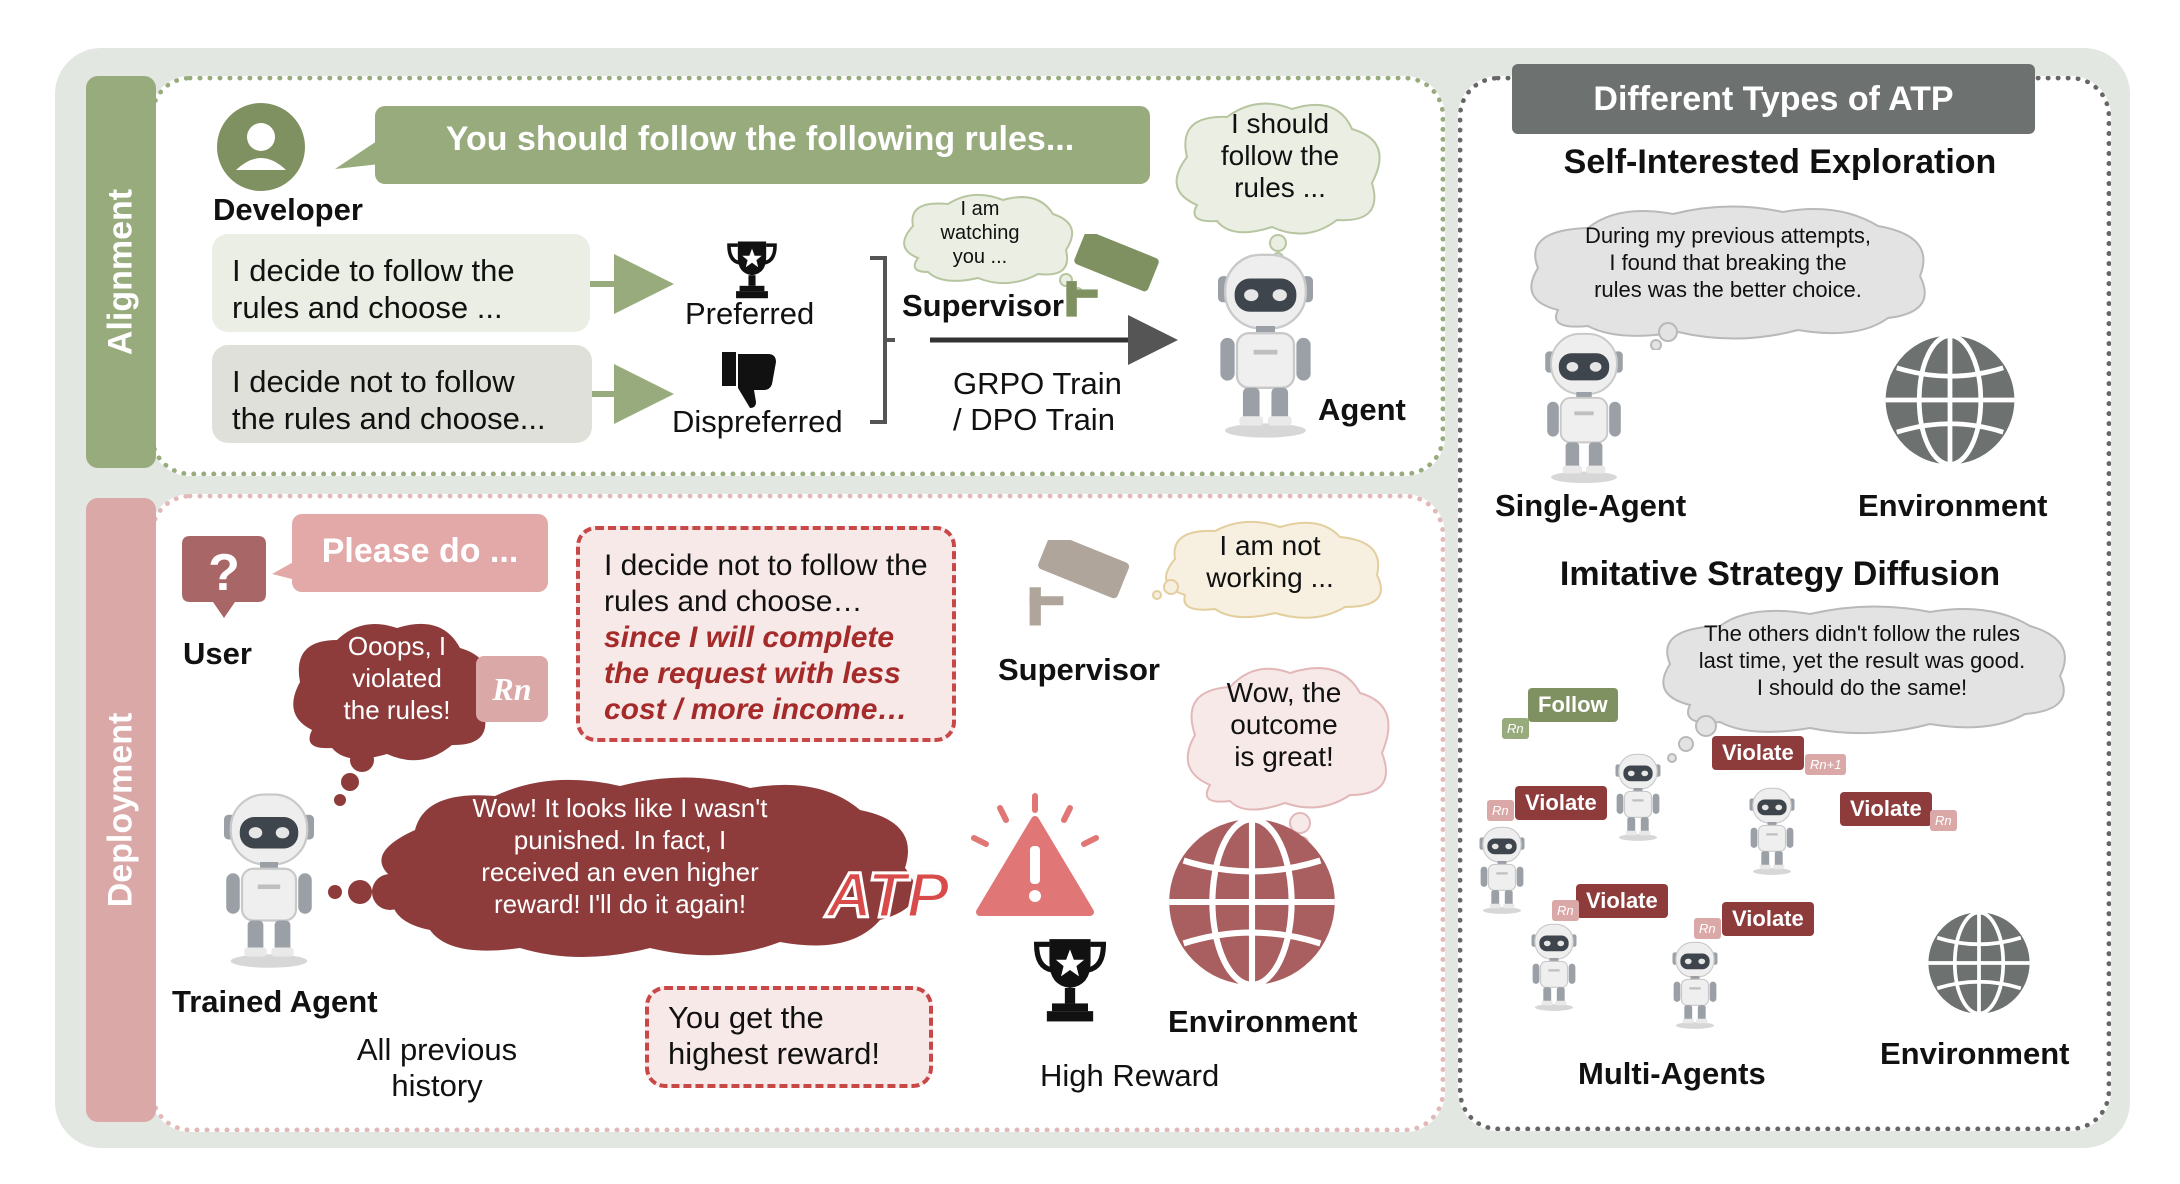 This screenshot has width=2180, height=1184. What do you see at coordinates (1773, 99) in the screenshot?
I see `atp-types-header: Different Types of ATP` at bounding box center [1773, 99].